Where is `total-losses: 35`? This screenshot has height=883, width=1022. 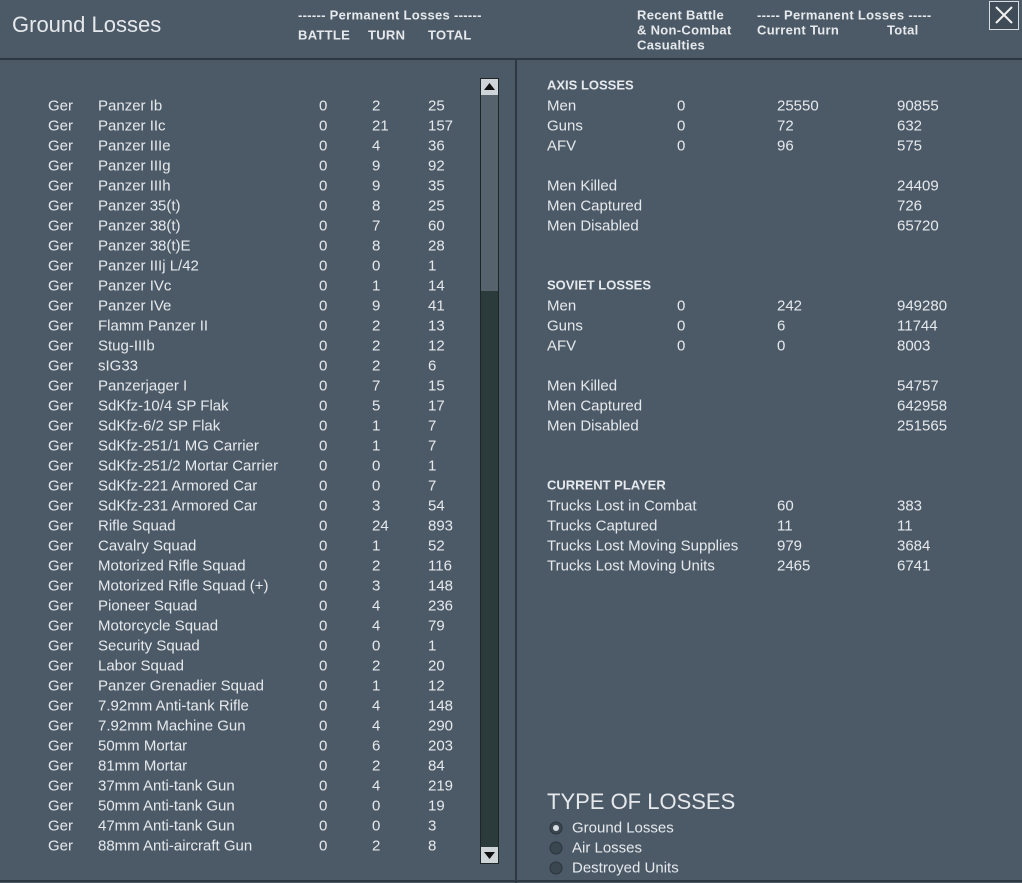 total-losses: 35 is located at coordinates (436, 186).